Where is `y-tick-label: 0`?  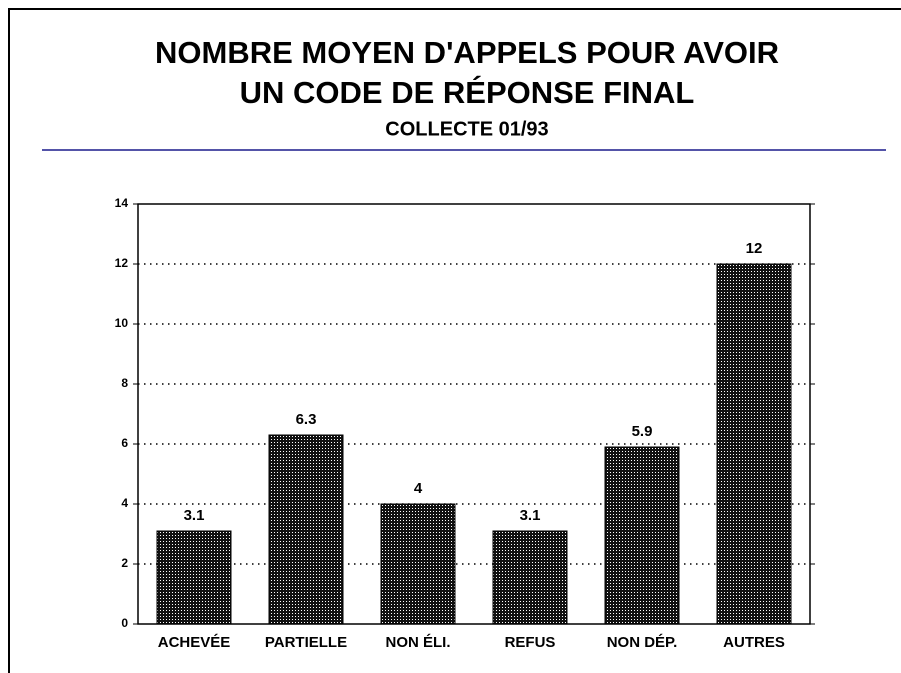 y-tick-label: 0 is located at coordinates (124, 623).